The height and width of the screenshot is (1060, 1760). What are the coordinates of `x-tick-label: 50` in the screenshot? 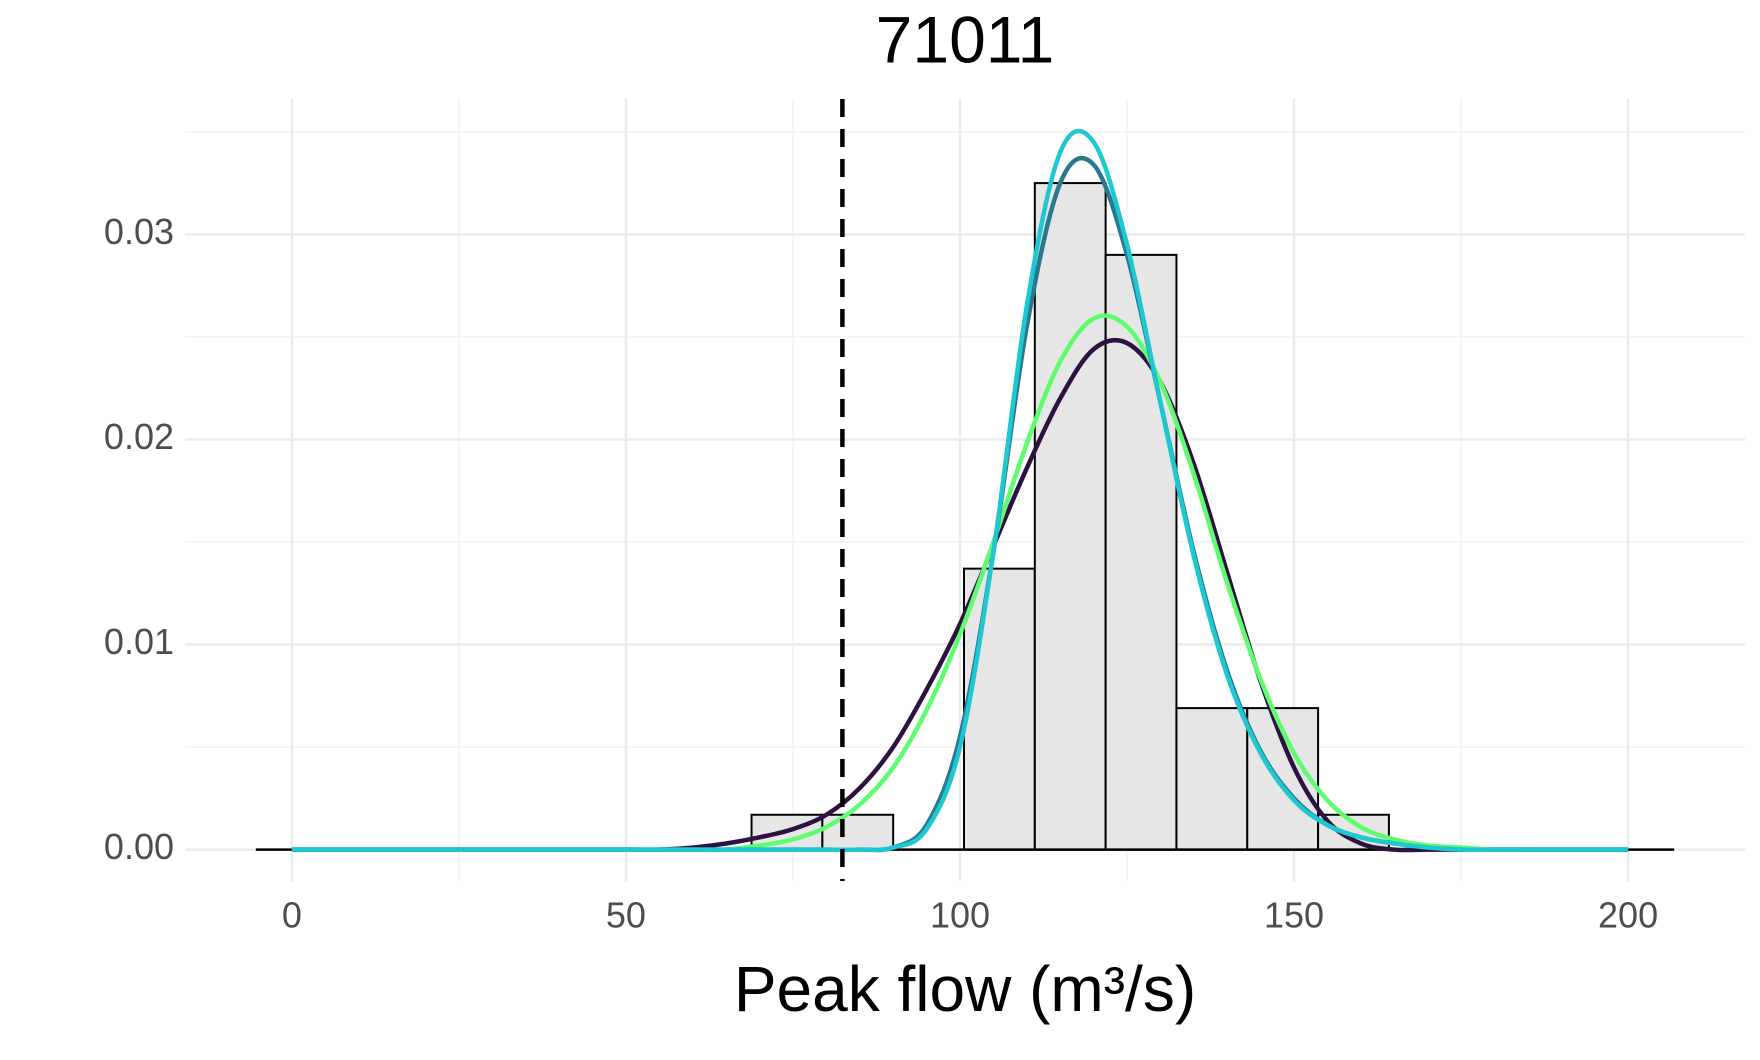 It's located at (626, 915).